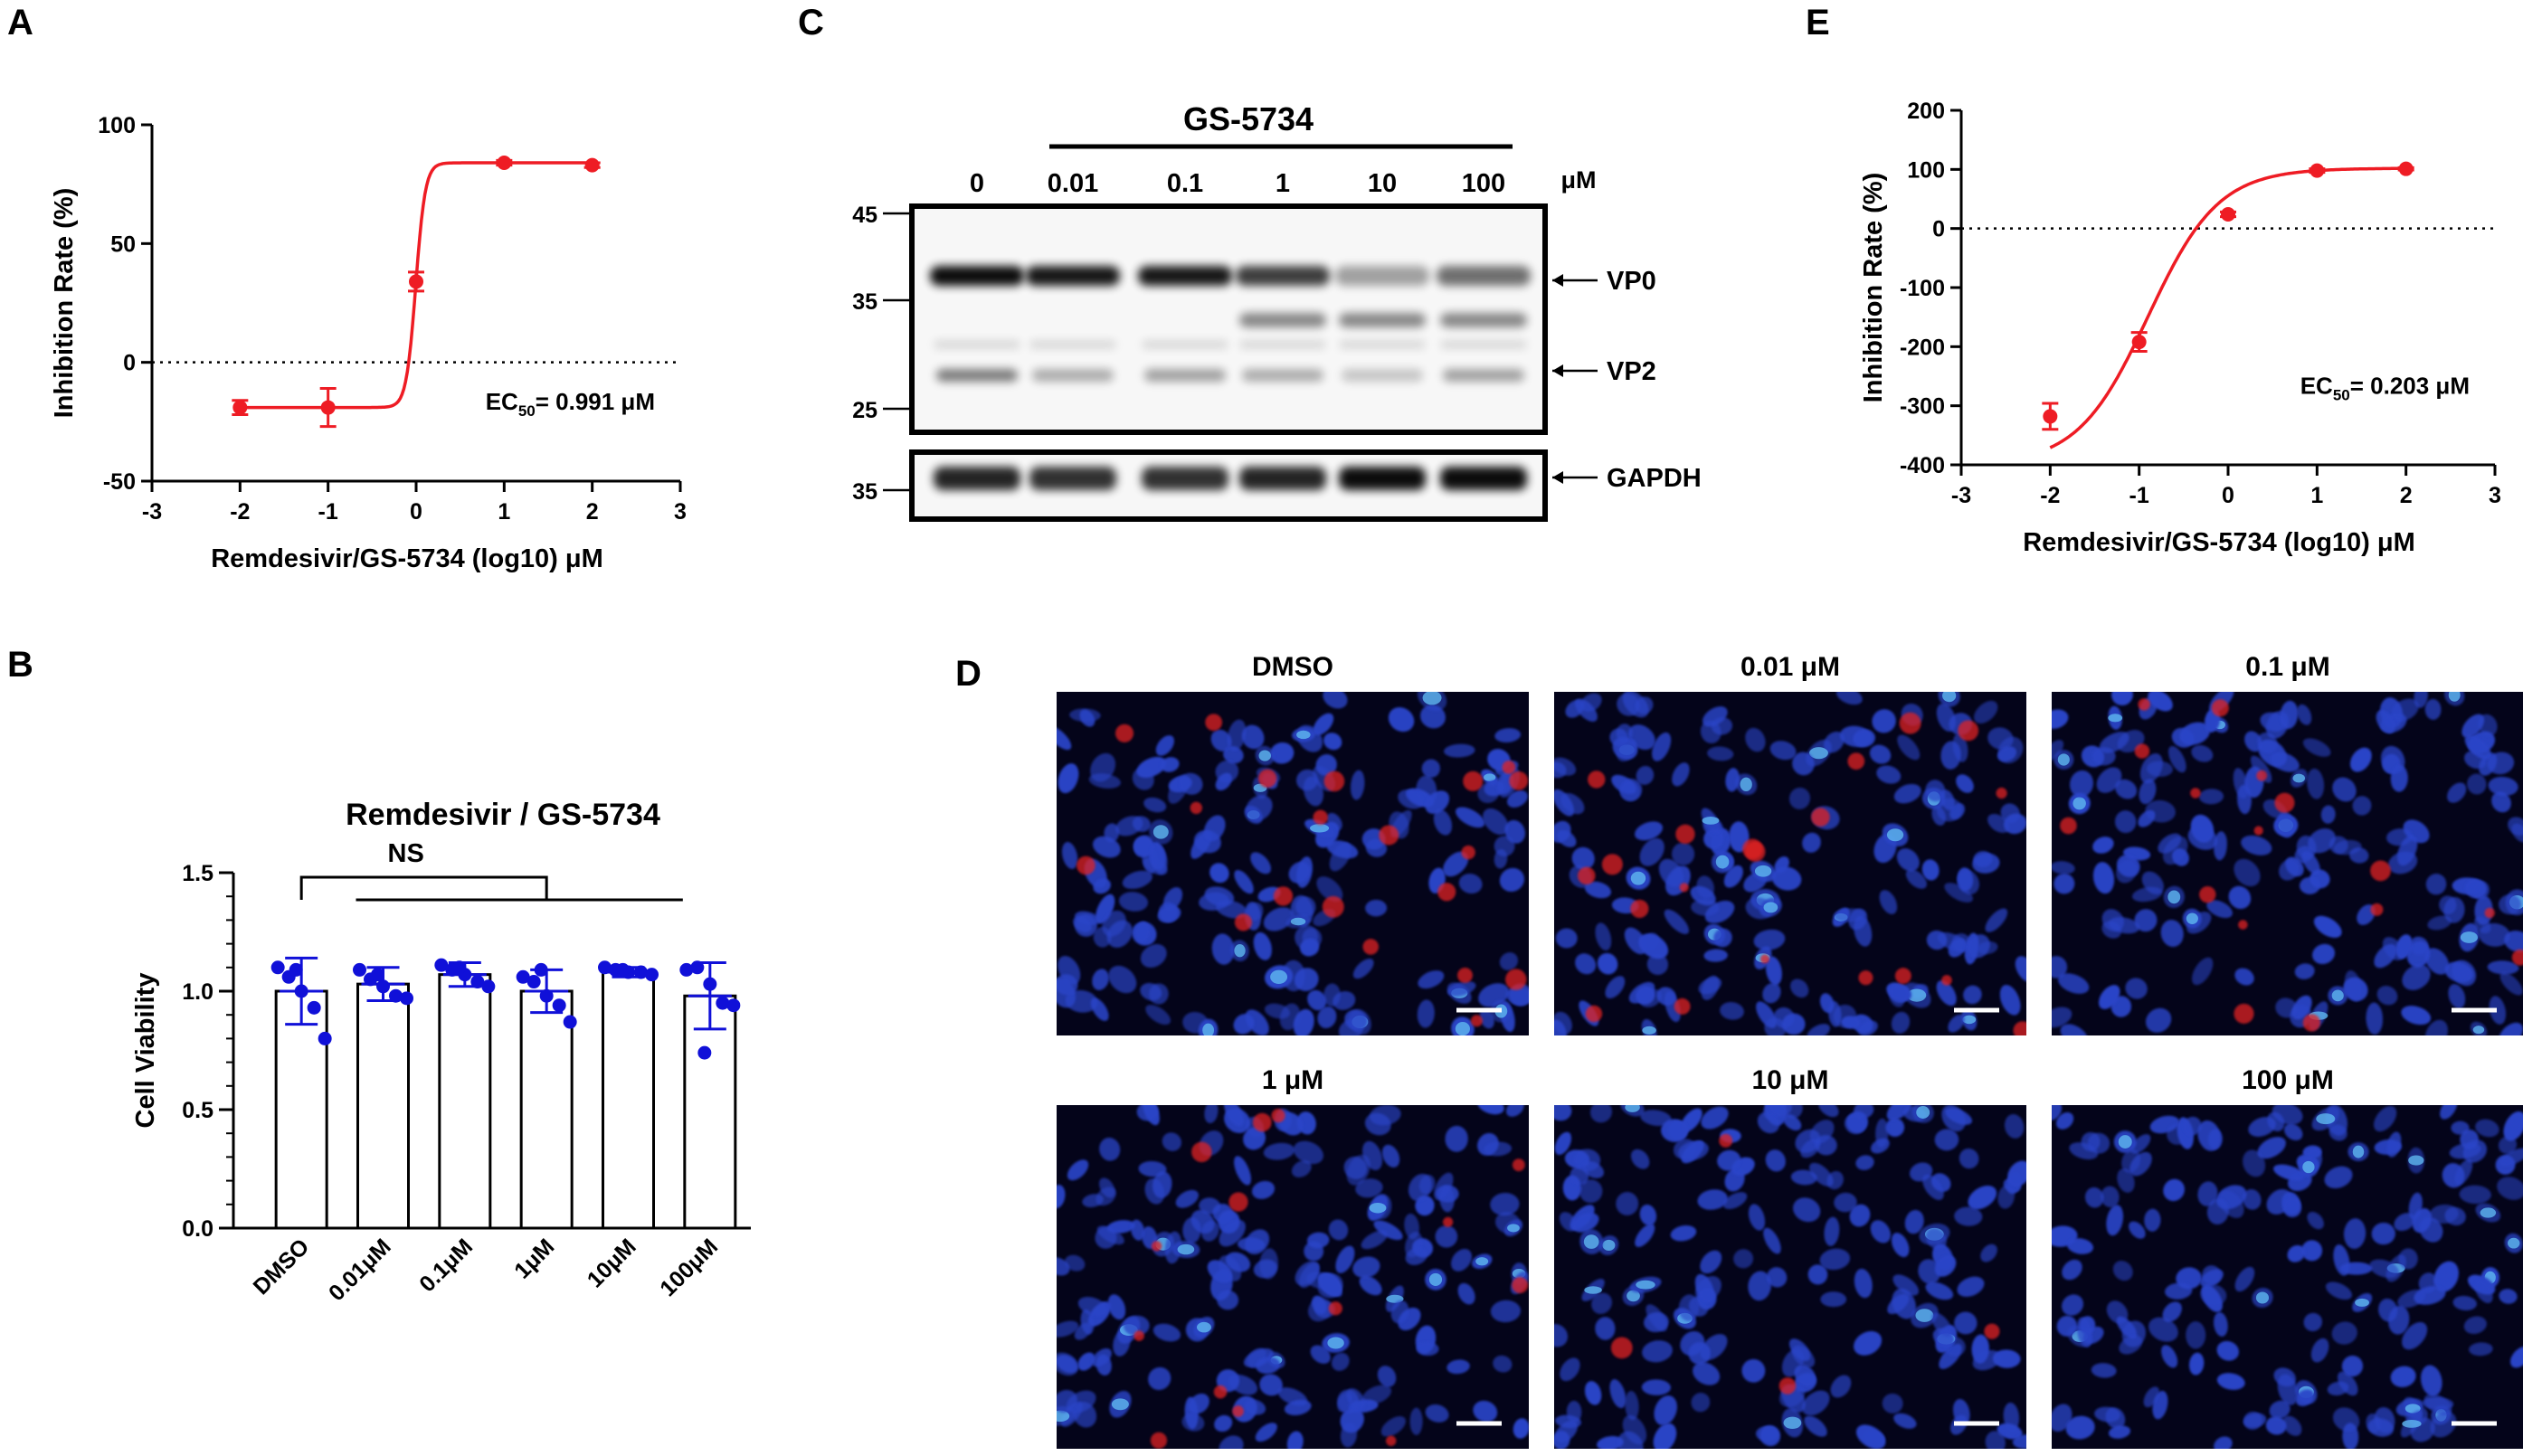  I want to click on lane-label: 1, so click(1283, 184).